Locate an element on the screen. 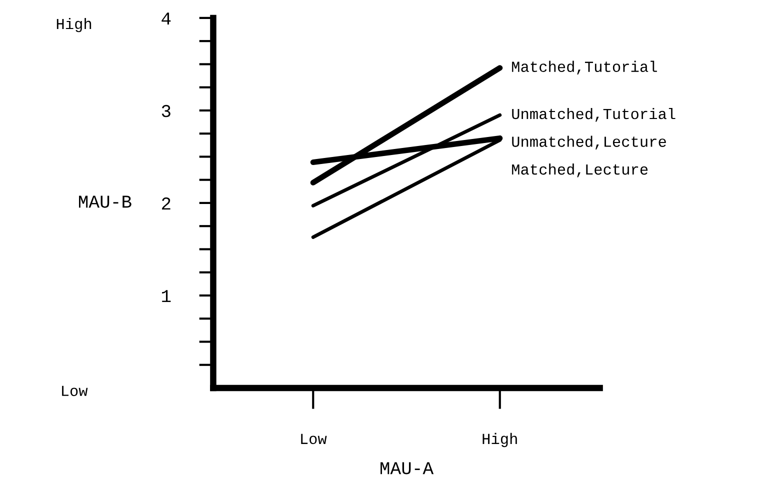 This screenshot has height=485, width=767. series-label: Matched,Lecture is located at coordinates (580, 170).